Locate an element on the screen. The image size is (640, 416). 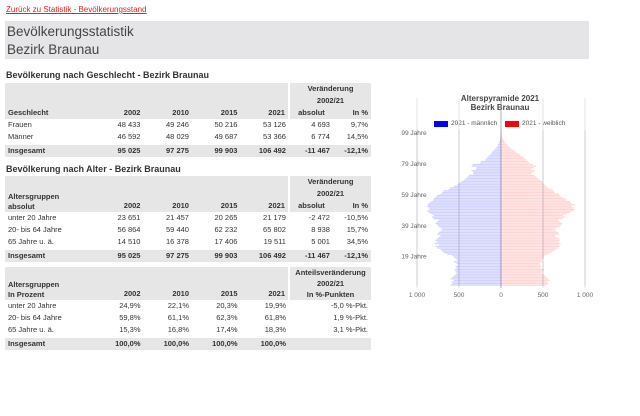
cell: -11 467 is located at coordinates (310, 150).